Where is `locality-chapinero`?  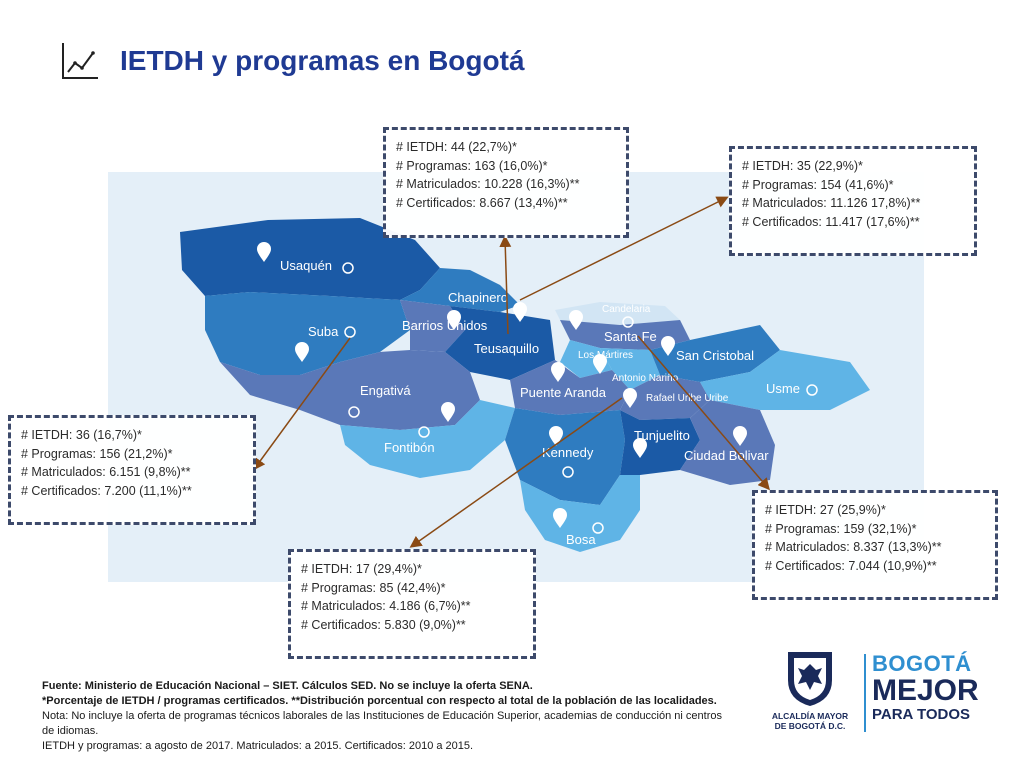 locality-chapinero is located at coordinates (460, 290).